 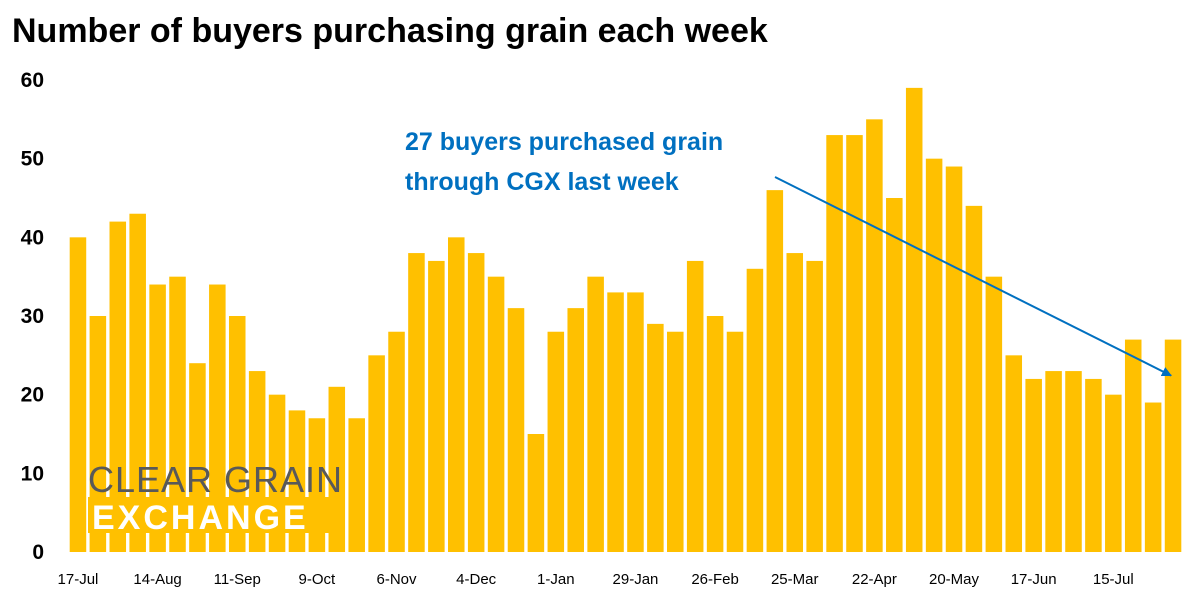 I want to click on clear-grain-exchange-logo: CLEAR GRAIN EXCHANGE, so click(x=215, y=498).